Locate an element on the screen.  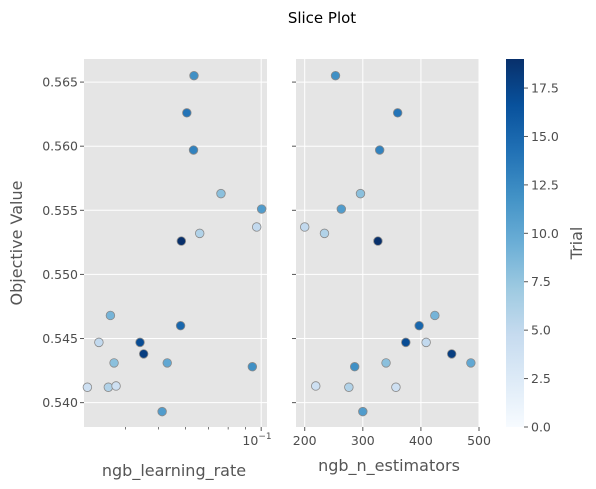
colorbar-tick-label: 0.0 is located at coordinates (541, 427).